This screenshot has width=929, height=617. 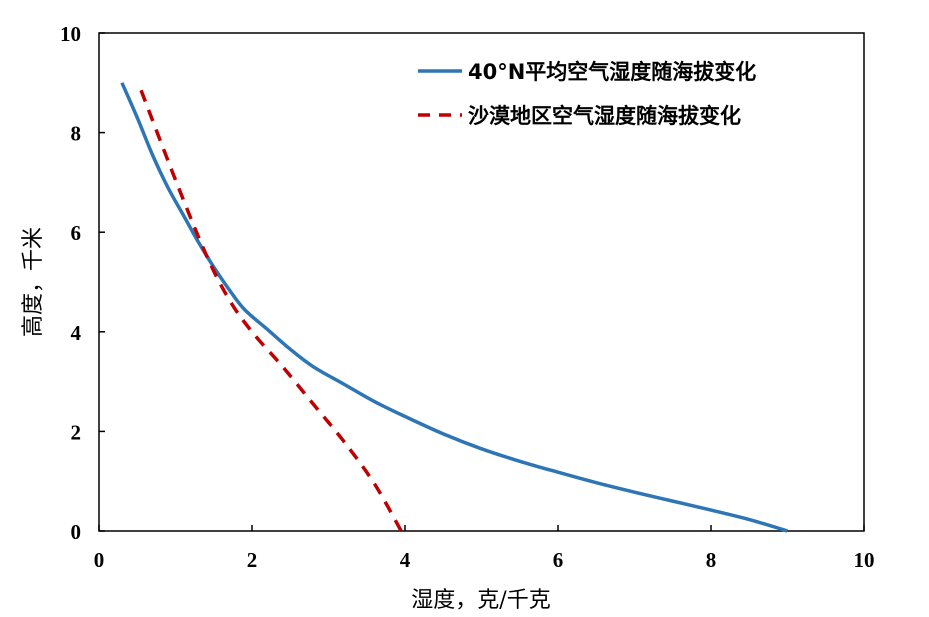 I want to click on x-tick-label: 0, so click(x=99, y=560).